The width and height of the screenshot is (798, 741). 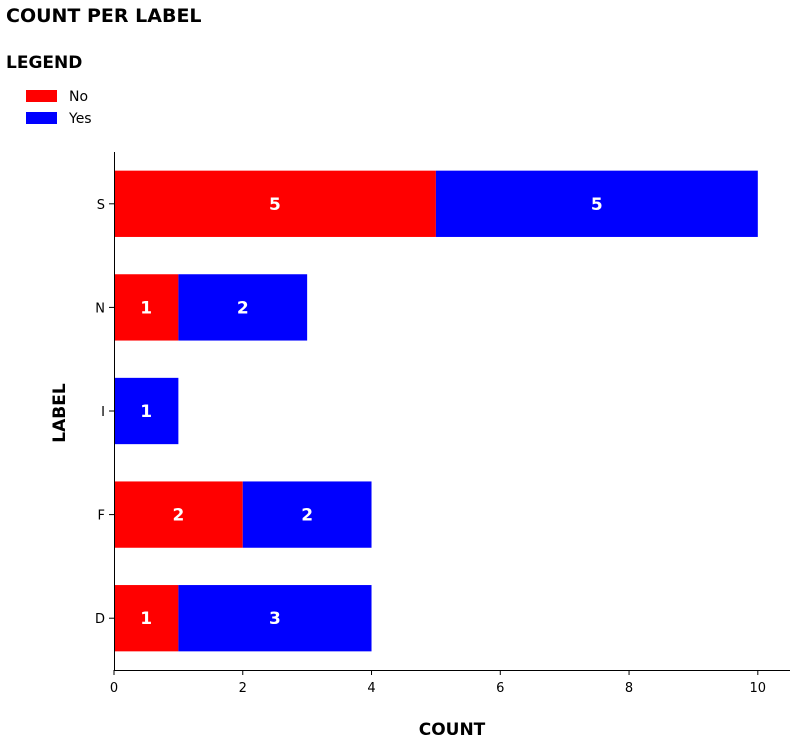 I want to click on bar-s-yes, so click(x=596, y=203).